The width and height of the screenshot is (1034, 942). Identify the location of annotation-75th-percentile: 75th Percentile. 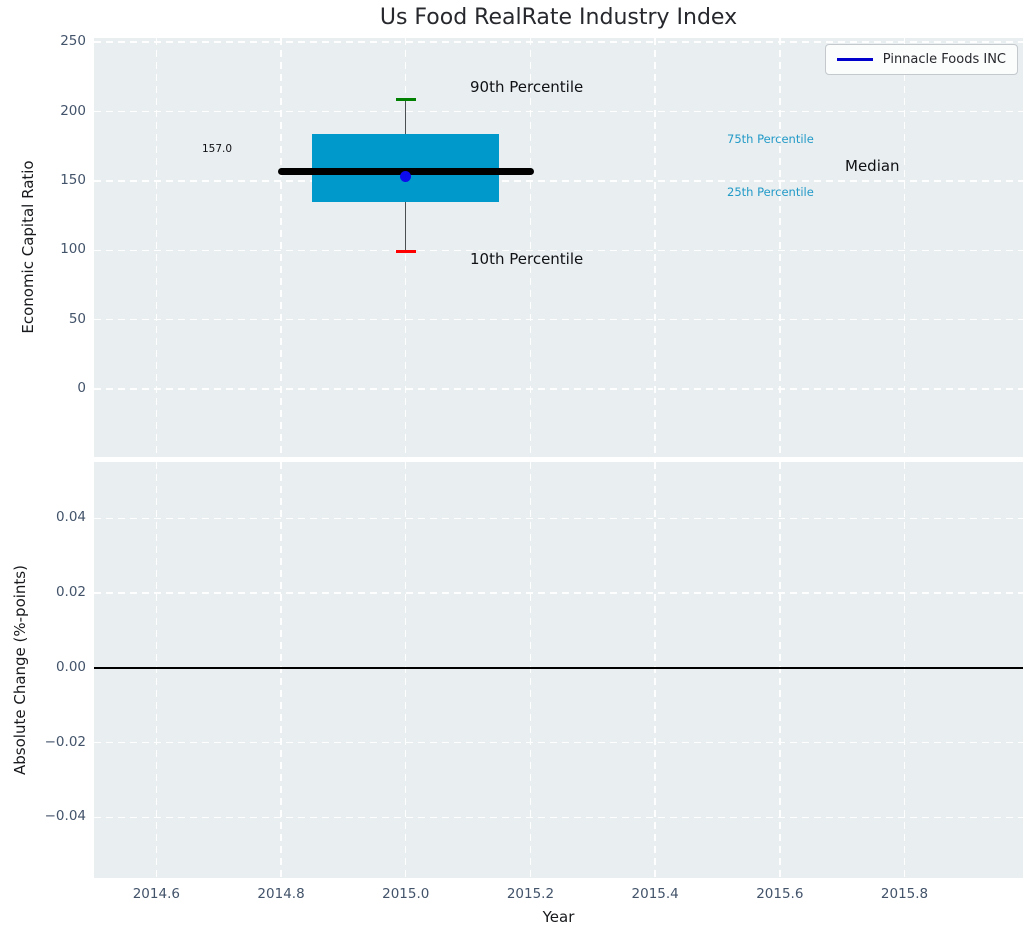
(770, 139).